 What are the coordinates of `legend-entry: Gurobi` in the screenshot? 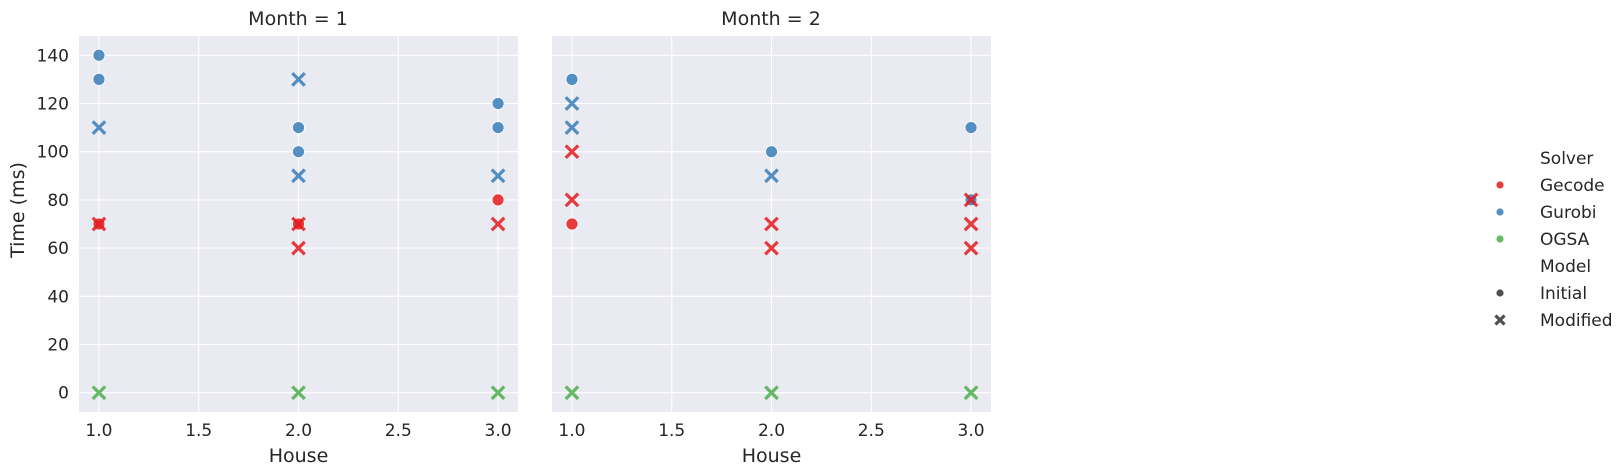 It's located at (1545, 213).